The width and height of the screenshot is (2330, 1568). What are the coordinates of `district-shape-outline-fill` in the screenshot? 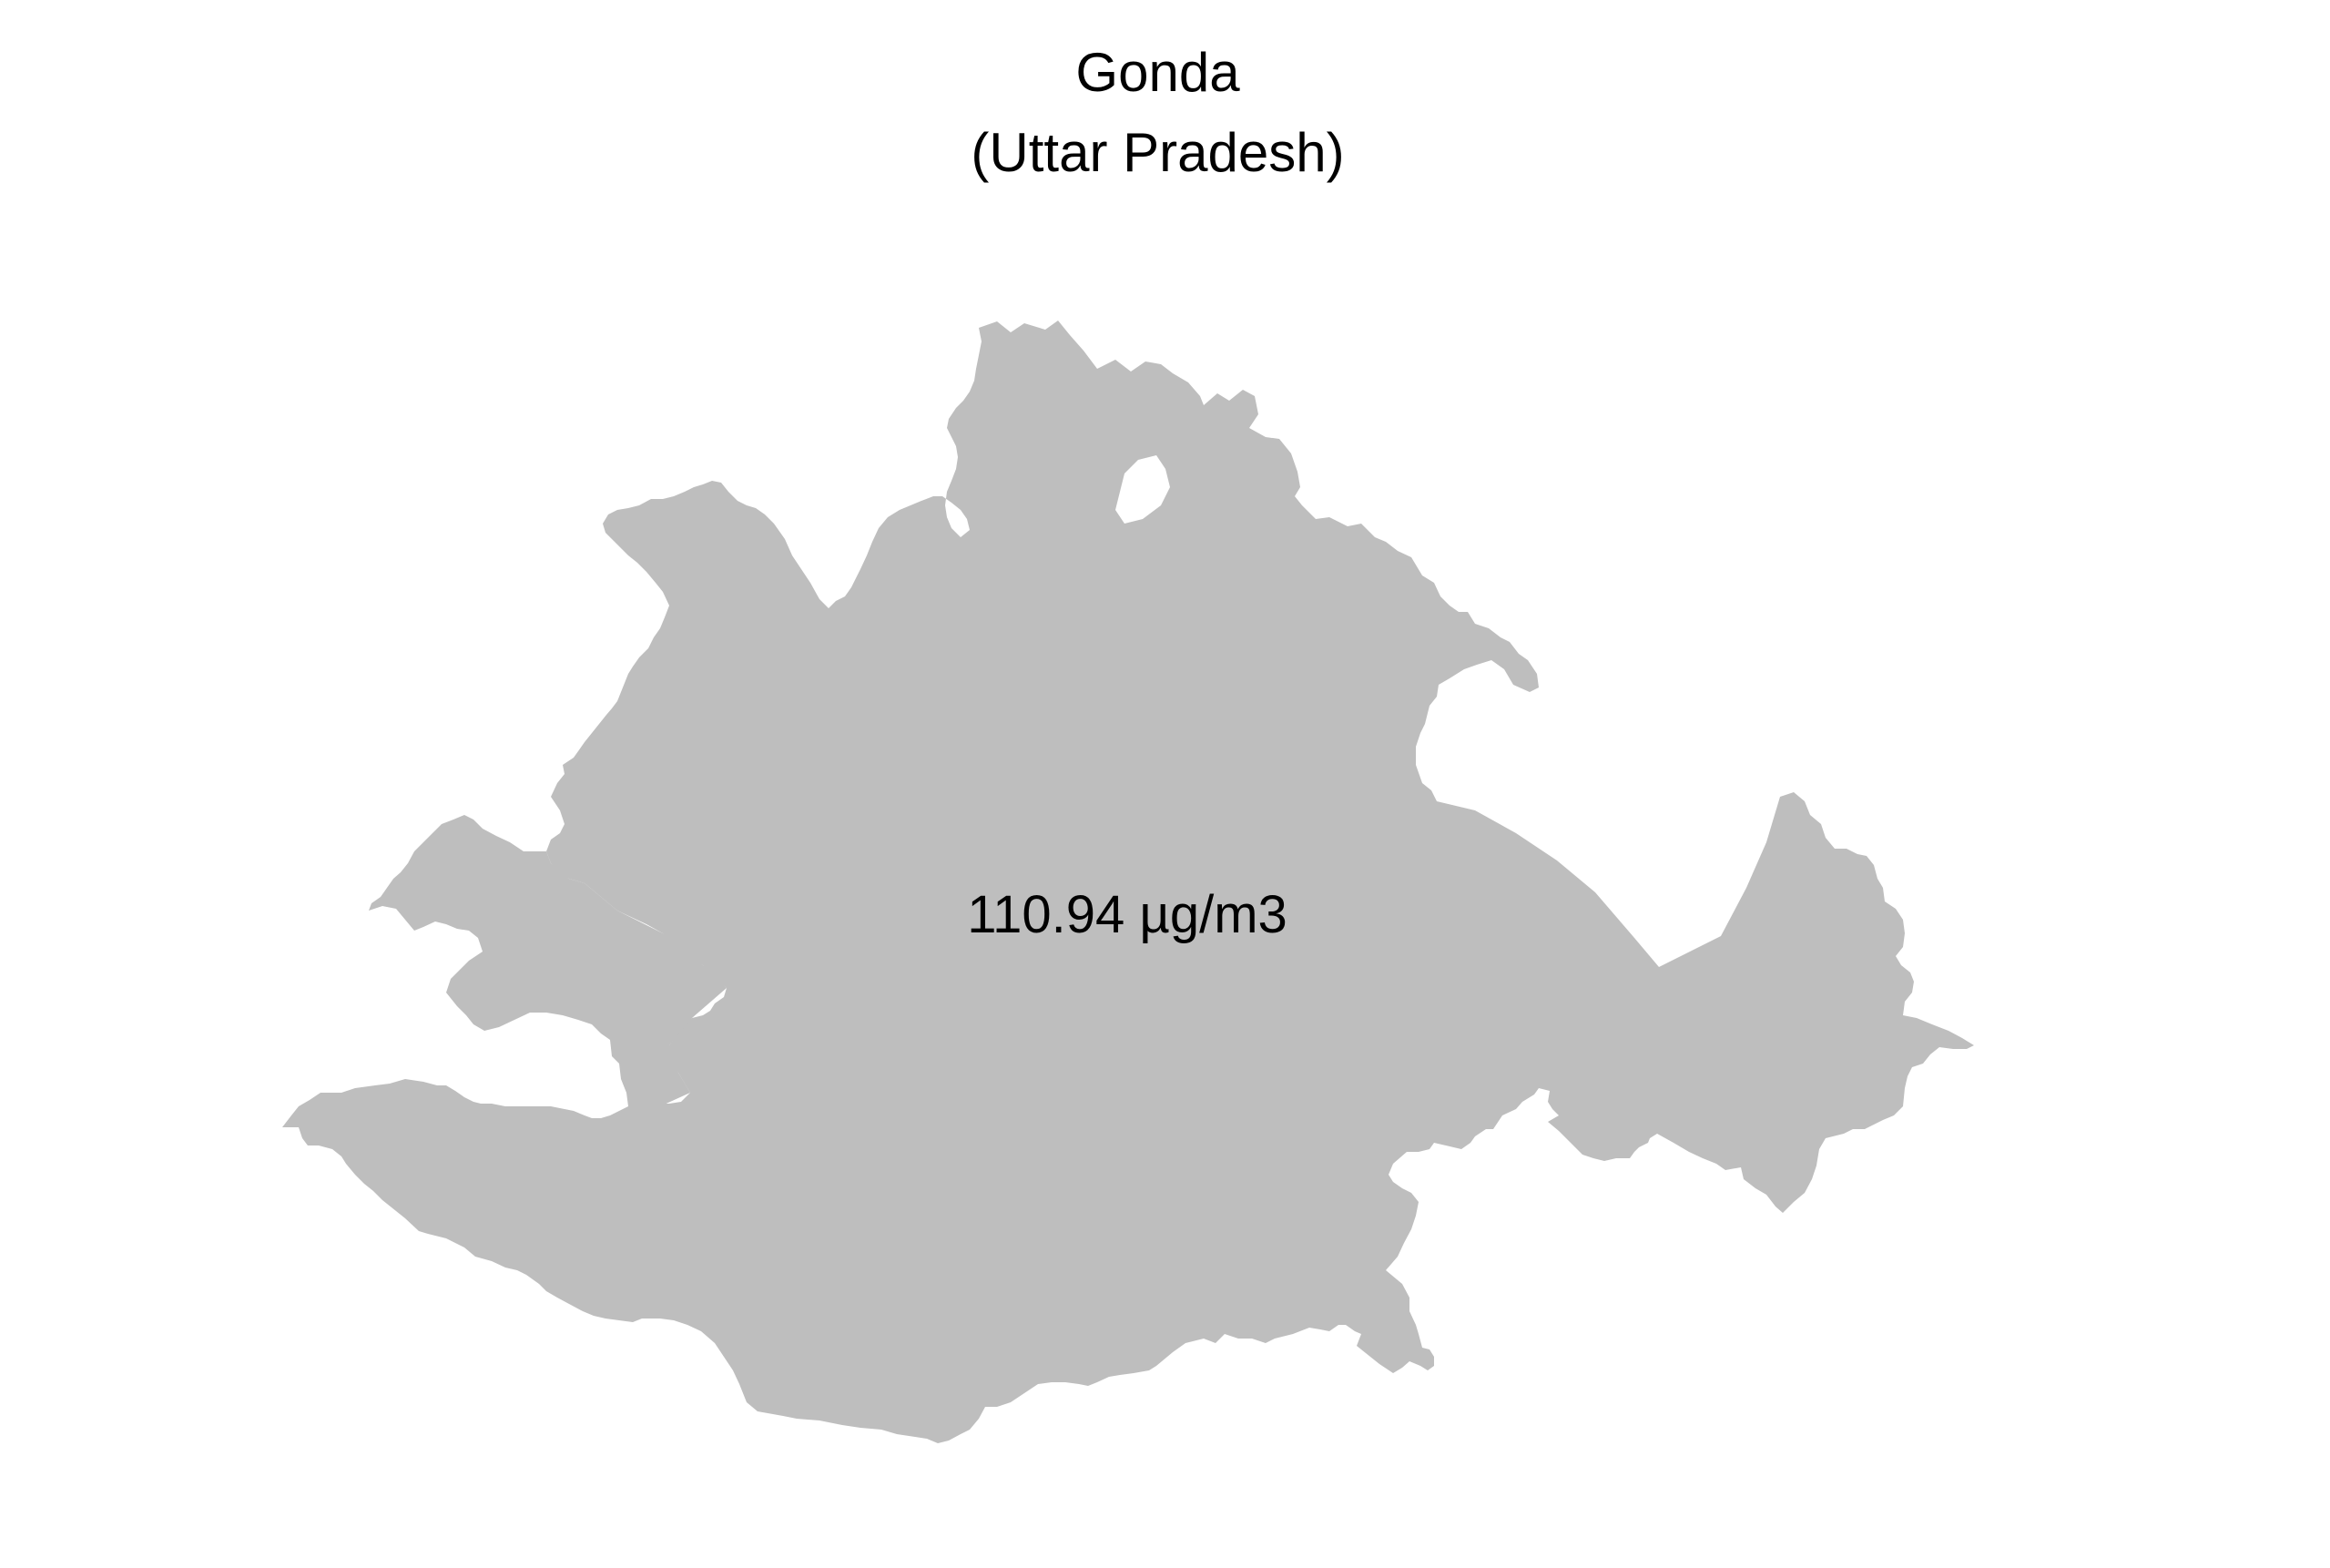 It's located at (548, 963).